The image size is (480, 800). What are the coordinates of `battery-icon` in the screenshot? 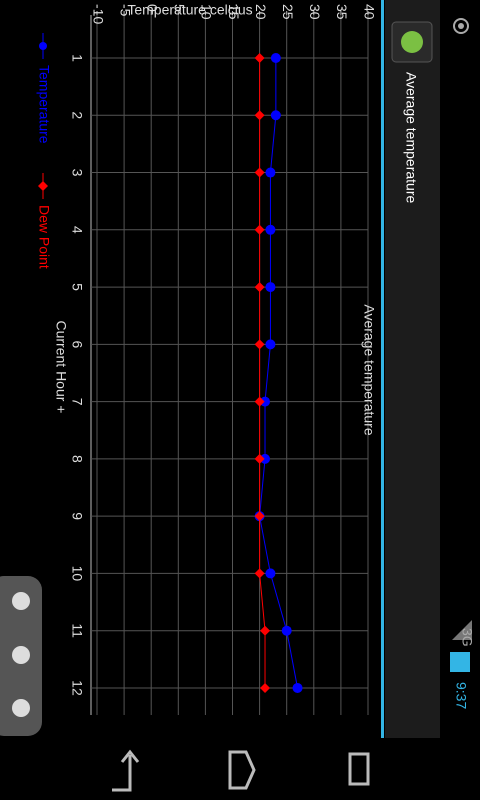 It's located at (460, 662).